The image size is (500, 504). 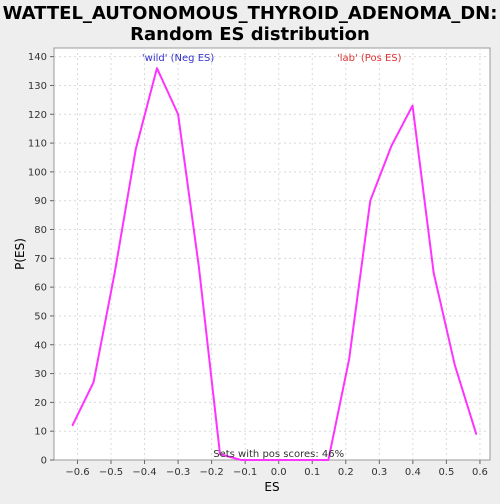 I want to click on y-tick-label: 70, so click(x=40, y=259).